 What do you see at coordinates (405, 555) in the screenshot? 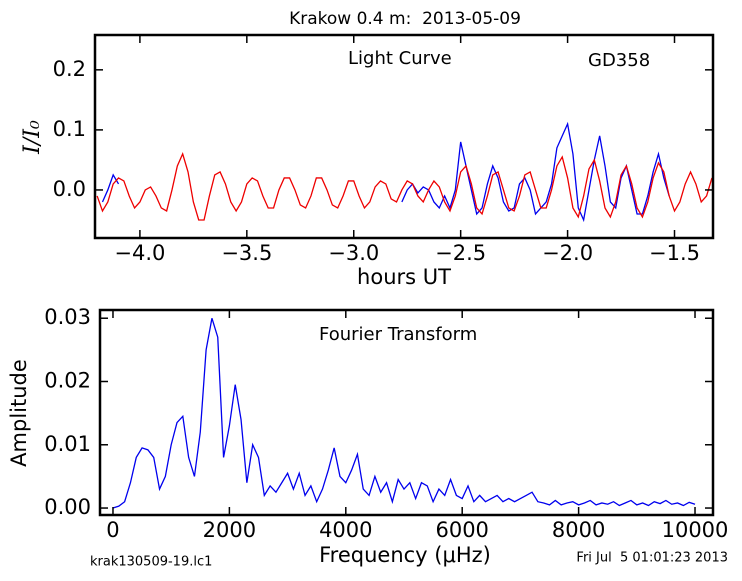
I see `x-axis-label: Frequency (μHz)` at bounding box center [405, 555].